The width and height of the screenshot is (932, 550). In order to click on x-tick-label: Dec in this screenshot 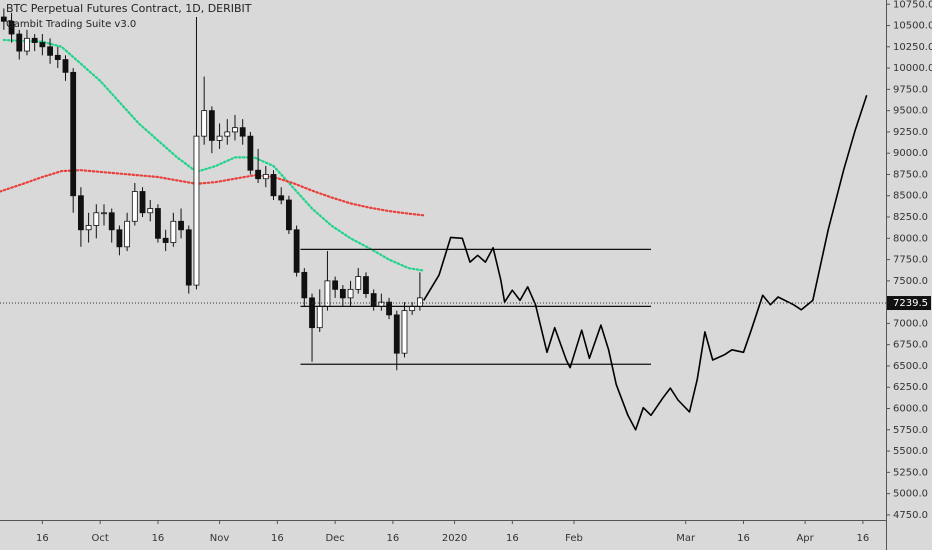, I will do `click(334, 538)`.